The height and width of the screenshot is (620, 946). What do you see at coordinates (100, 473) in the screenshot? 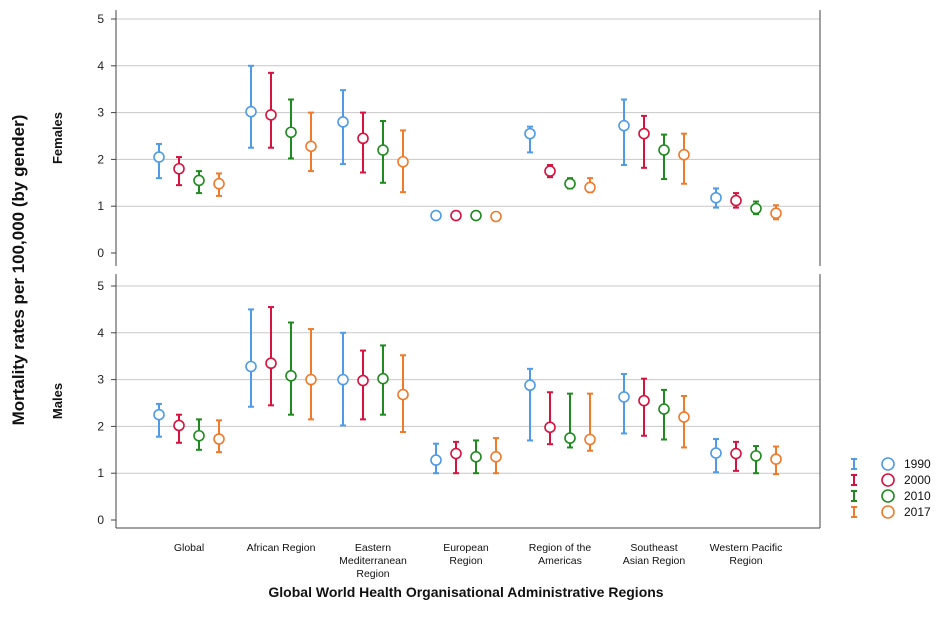
I see `y-tick-label: 1` at bounding box center [100, 473].